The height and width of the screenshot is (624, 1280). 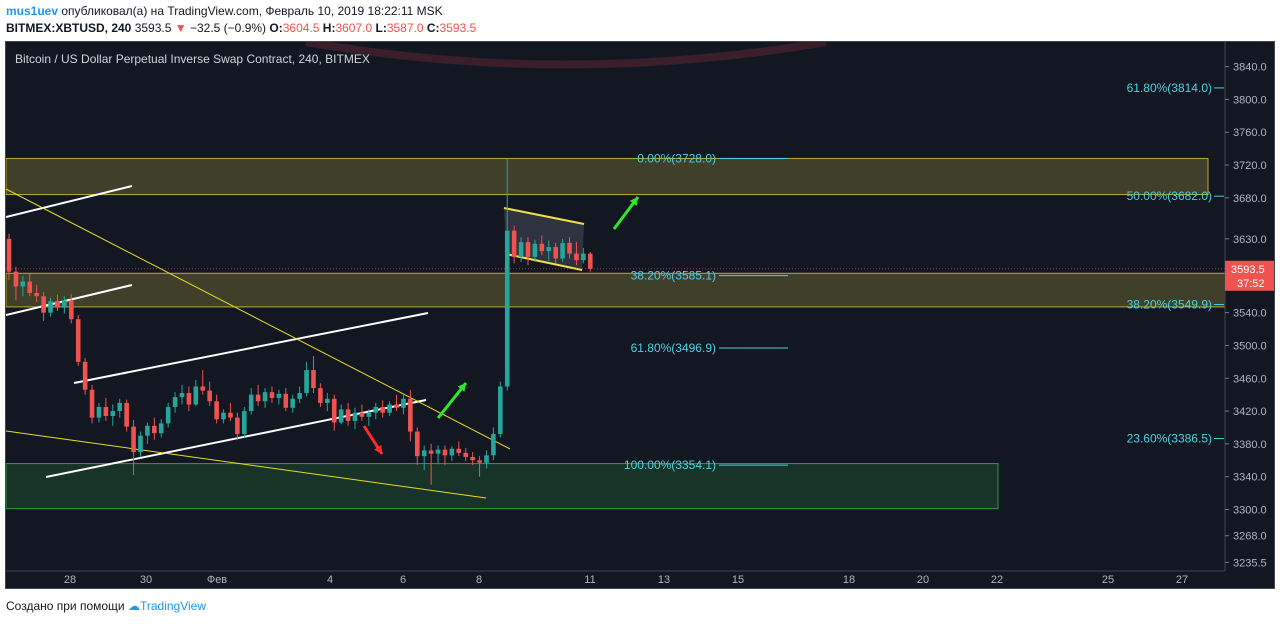 I want to click on top-arc-decoration, so click(x=566, y=55).